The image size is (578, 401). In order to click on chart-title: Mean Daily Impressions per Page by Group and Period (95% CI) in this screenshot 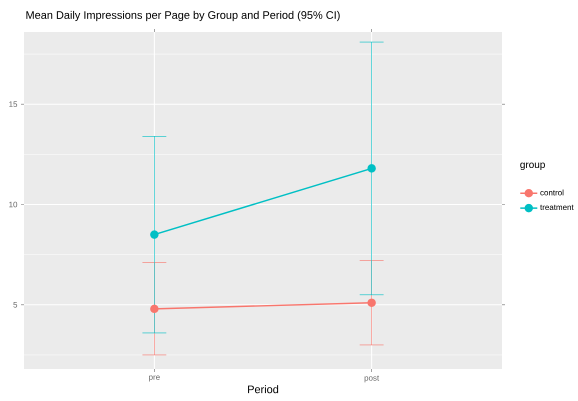, I will do `click(183, 16)`.